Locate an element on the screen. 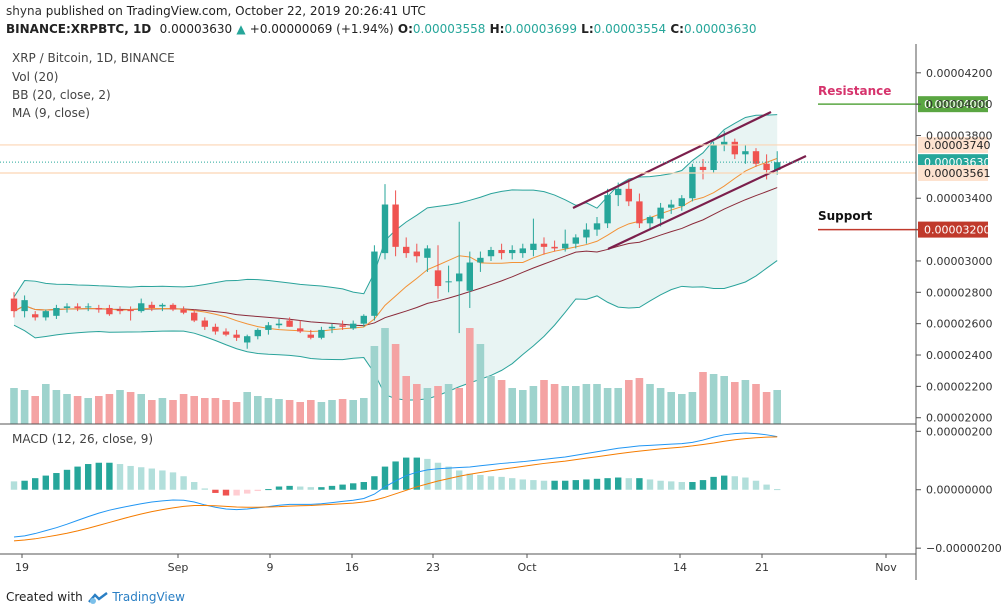 This screenshot has width=1006, height=615. macd-tick-label: 0.00000200 is located at coordinates (959, 431).